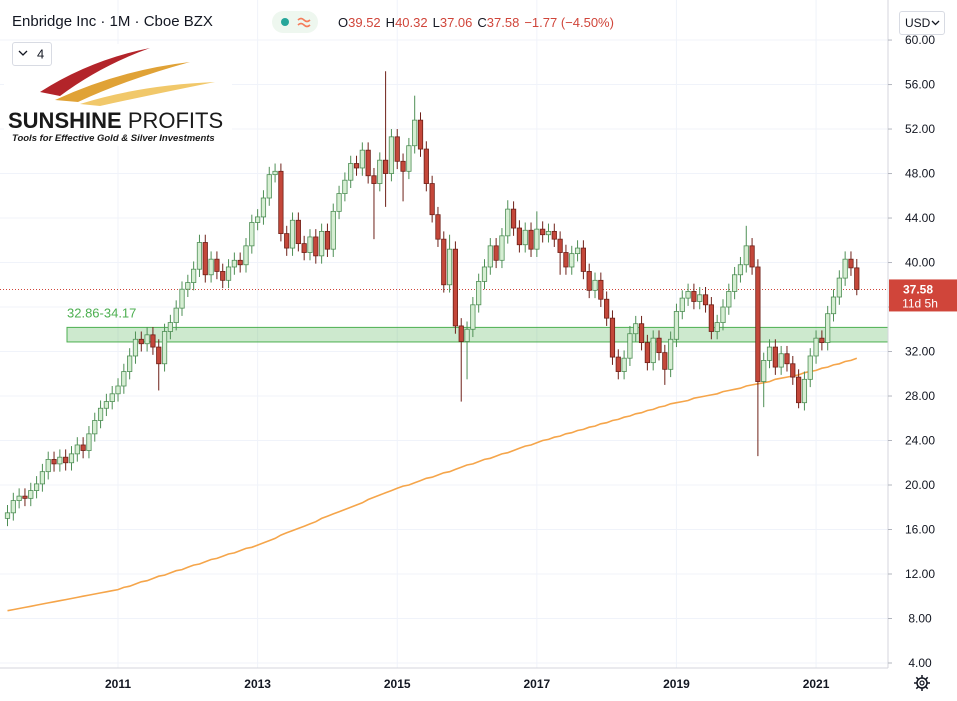 The image size is (957, 701). I want to click on last-price-badge, so click(923, 295).